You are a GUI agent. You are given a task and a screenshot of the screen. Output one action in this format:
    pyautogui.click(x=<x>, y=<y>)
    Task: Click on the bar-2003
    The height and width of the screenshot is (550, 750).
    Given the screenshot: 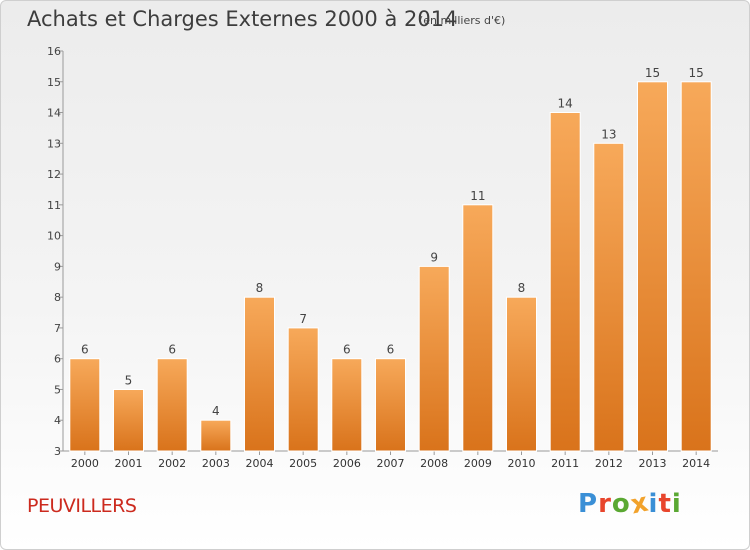 What is the action you would take?
    pyautogui.click(x=216, y=435)
    